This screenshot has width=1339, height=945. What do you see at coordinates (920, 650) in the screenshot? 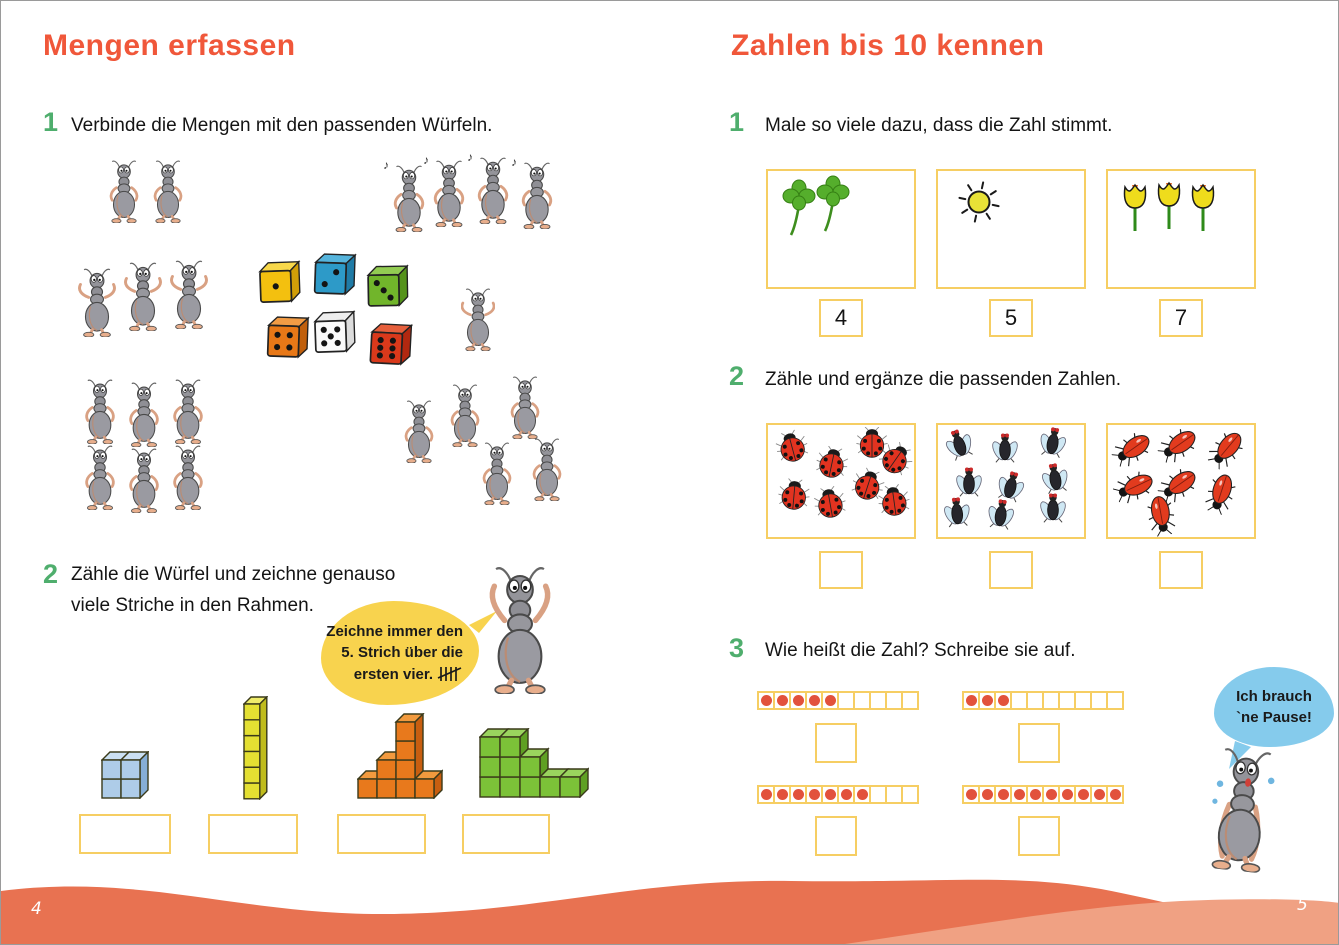
I see `right-task3-text: Wie heißt die Zahl? Schreibe sie auf.` at bounding box center [920, 650].